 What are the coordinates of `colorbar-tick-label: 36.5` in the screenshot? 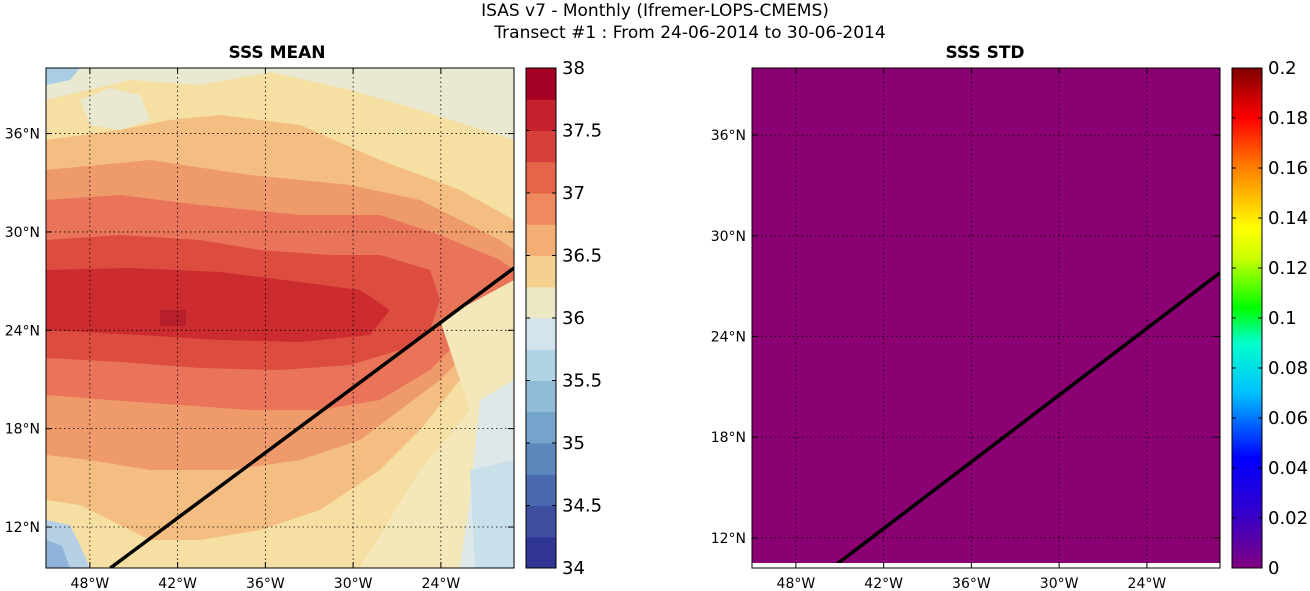 It's located at (582, 256).